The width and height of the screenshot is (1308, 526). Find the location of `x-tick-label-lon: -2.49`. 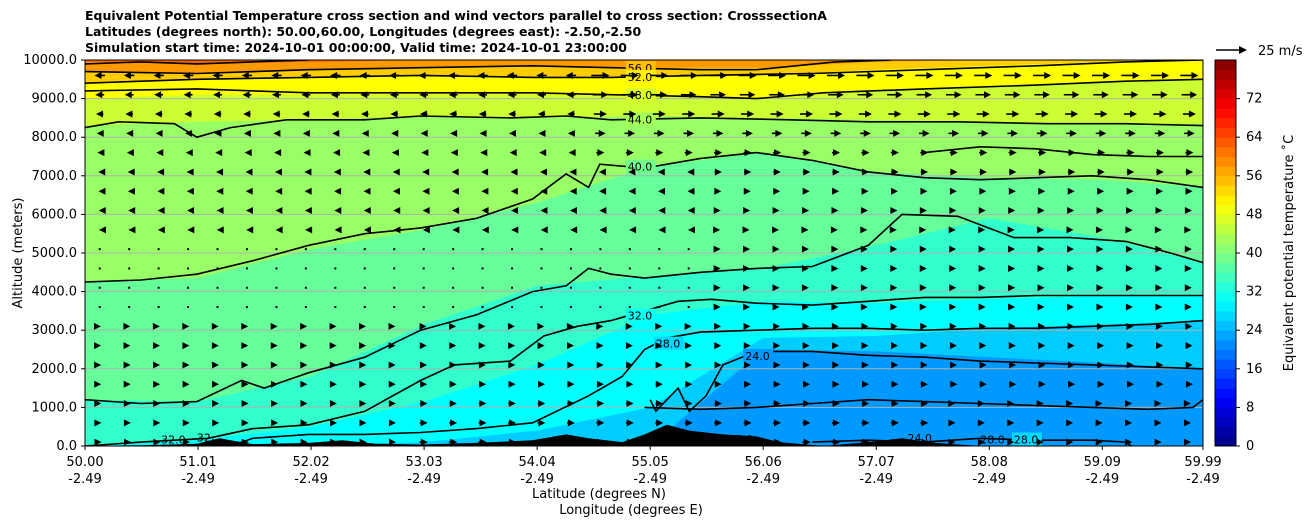

x-tick-label-lon: -2.49 is located at coordinates (989, 479).